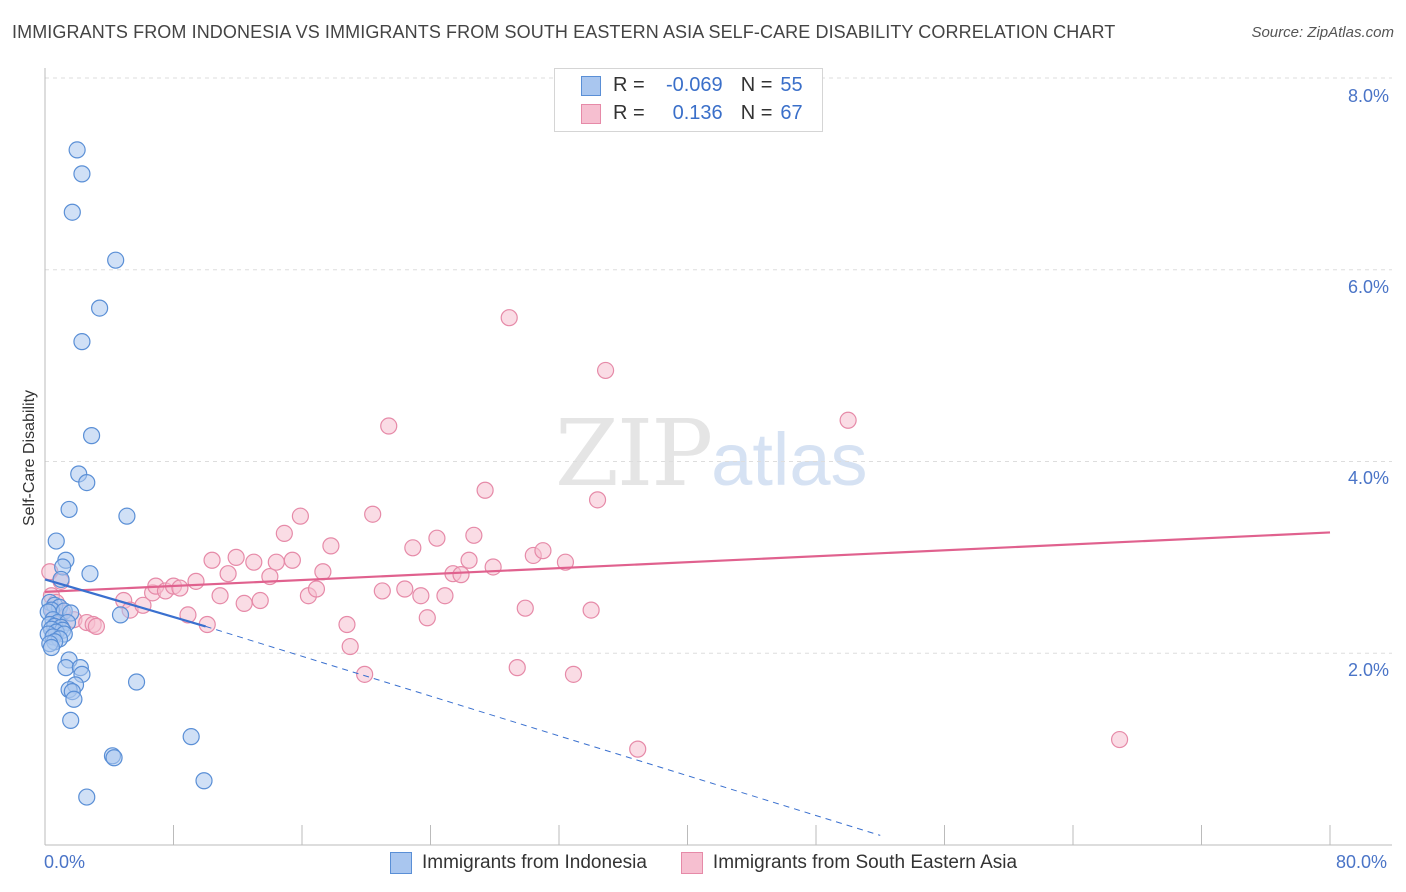 This screenshot has height=892, width=1406. I want to click on legend-label-sea: Immigrants from South Eastern Asia, so click(865, 862).